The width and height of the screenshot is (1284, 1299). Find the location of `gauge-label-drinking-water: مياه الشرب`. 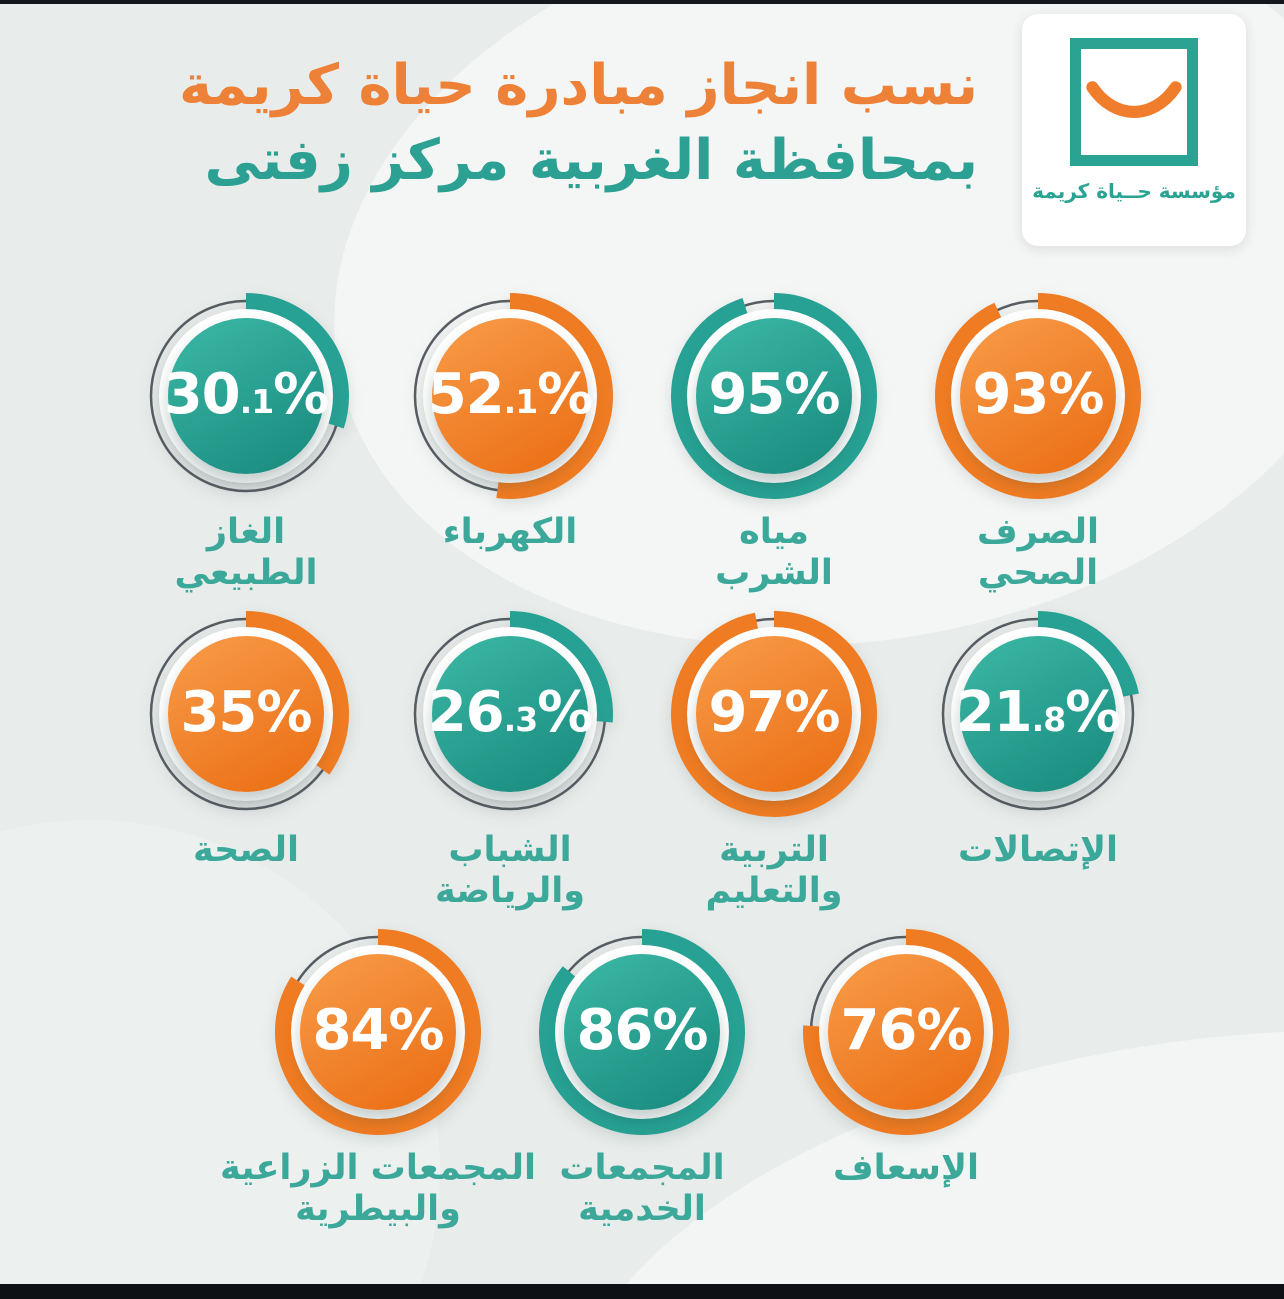

gauge-label-drinking-water: مياه الشرب is located at coordinates (774, 553).